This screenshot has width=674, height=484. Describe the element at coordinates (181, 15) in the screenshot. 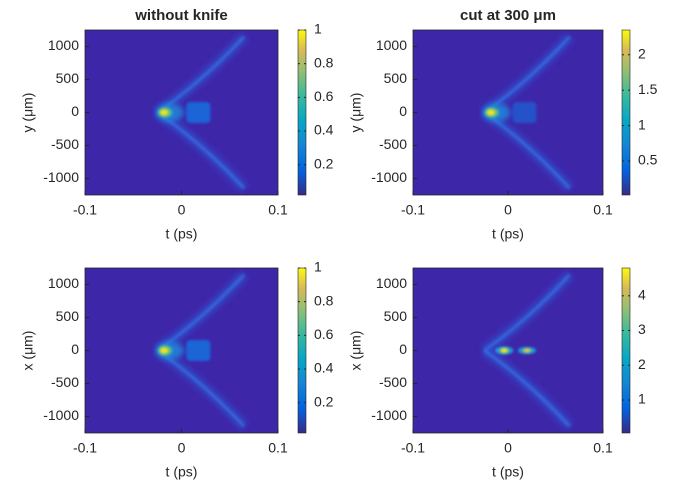

I see `panel-title: without knife` at that location.